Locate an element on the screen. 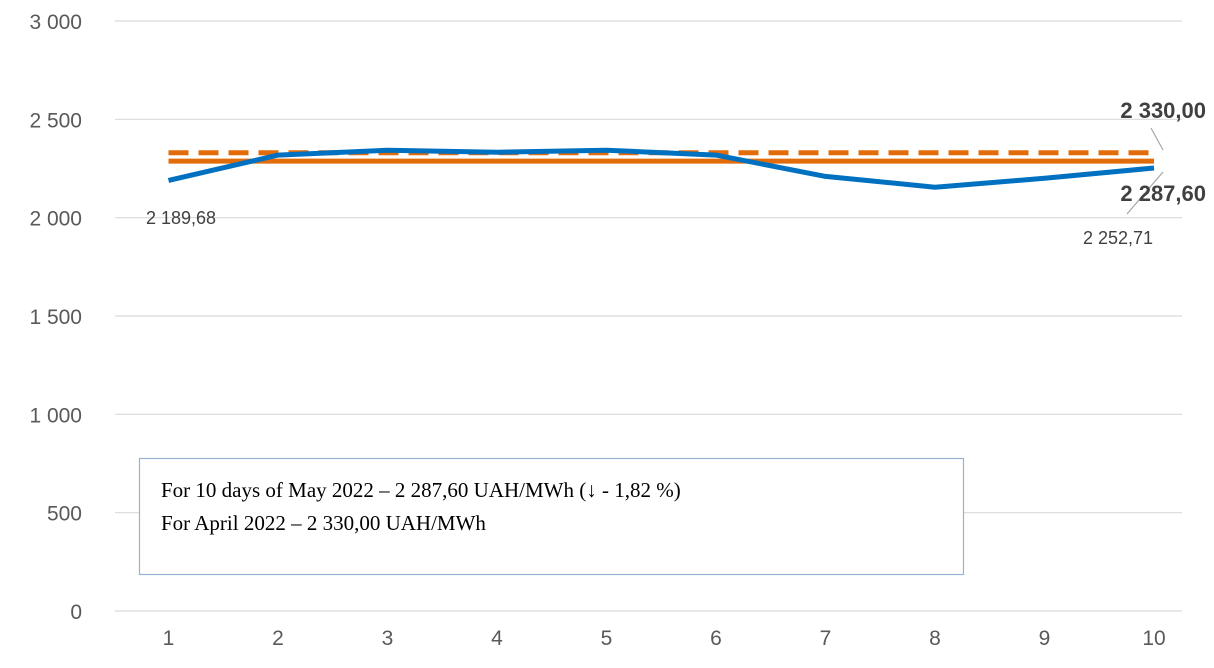  y-tick-label: 1 500 is located at coordinates (55, 317).